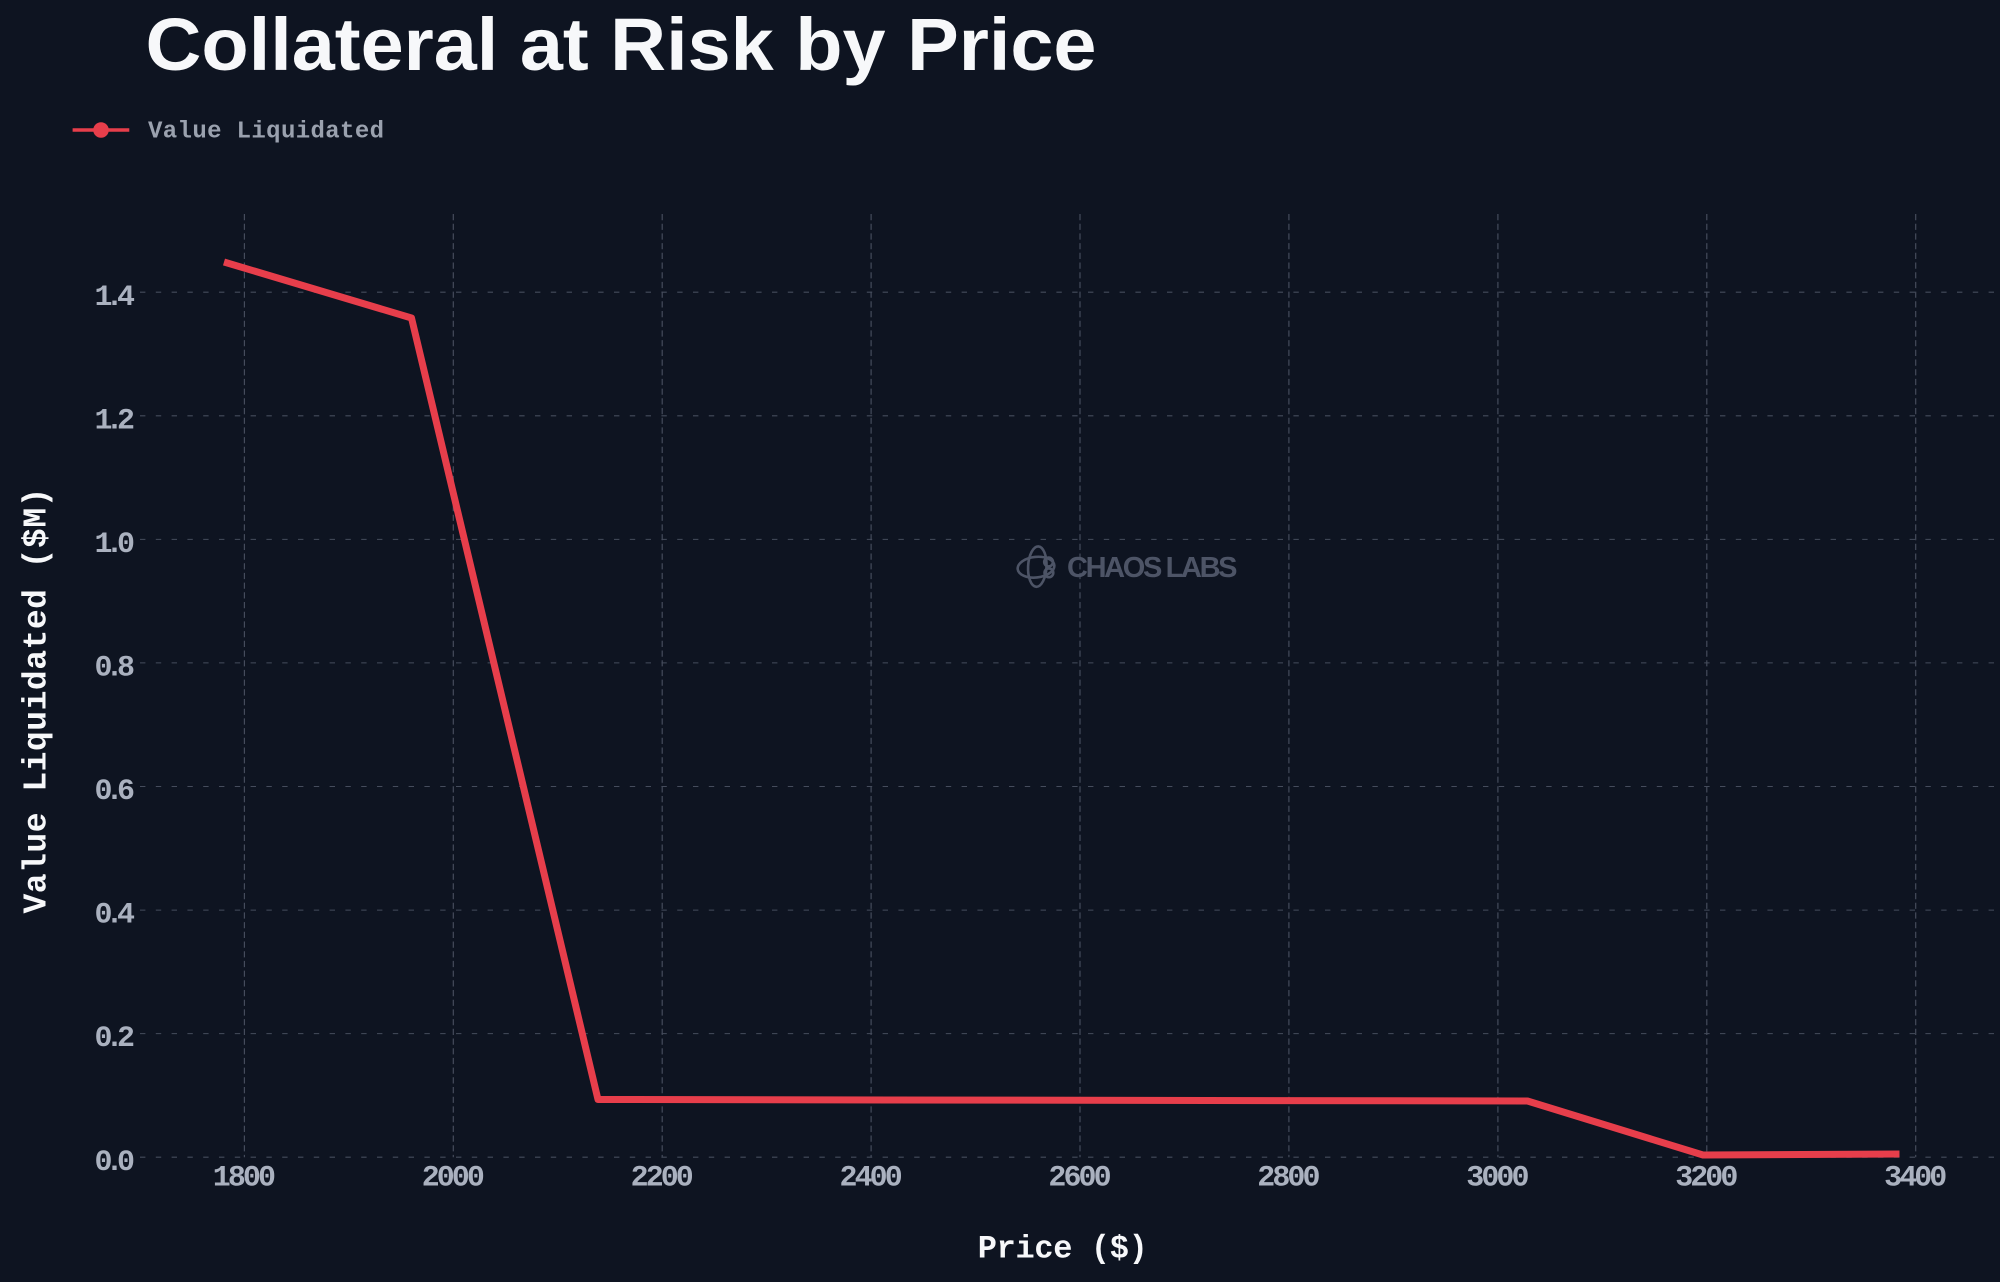 This screenshot has width=2000, height=1282. Describe the element at coordinates (37, 701) in the screenshot. I see `svg-text: Value Liquidated ($M)` at that location.